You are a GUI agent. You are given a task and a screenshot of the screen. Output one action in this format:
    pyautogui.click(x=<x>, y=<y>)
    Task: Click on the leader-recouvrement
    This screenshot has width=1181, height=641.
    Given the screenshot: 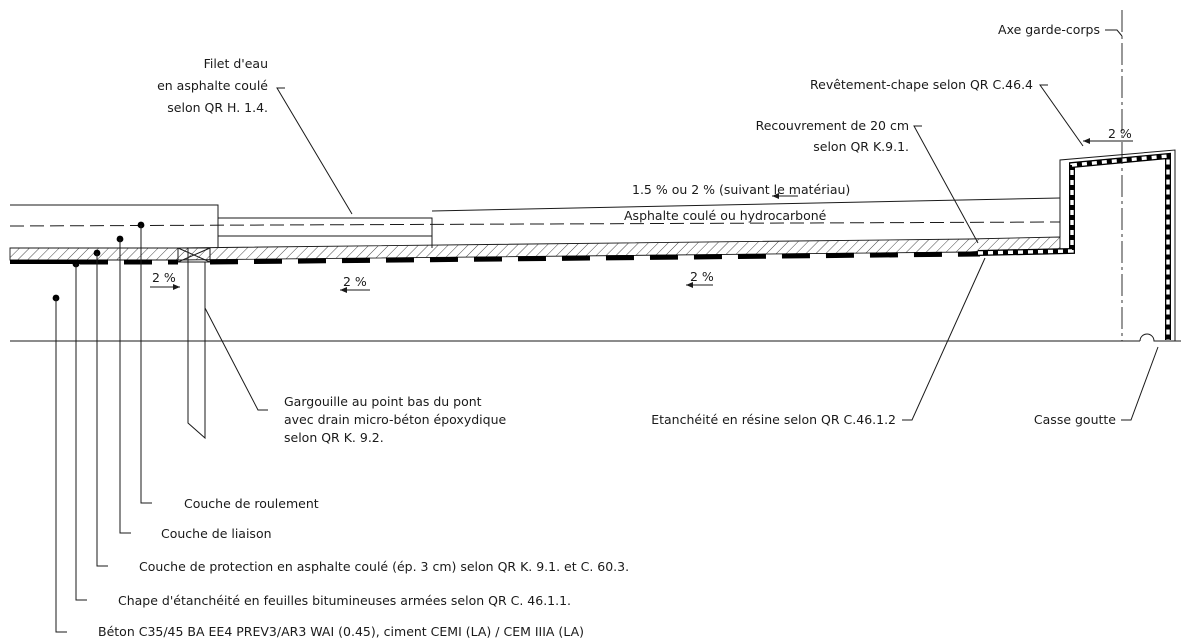 What is the action you would take?
    pyautogui.click(x=946, y=184)
    